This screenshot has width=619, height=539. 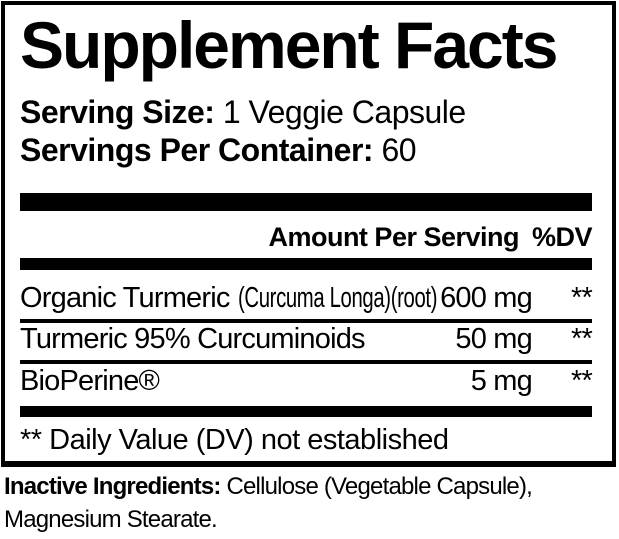 I want to click on ingredient-name-detail: (Curcuma Longa)(root), so click(x=337, y=298).